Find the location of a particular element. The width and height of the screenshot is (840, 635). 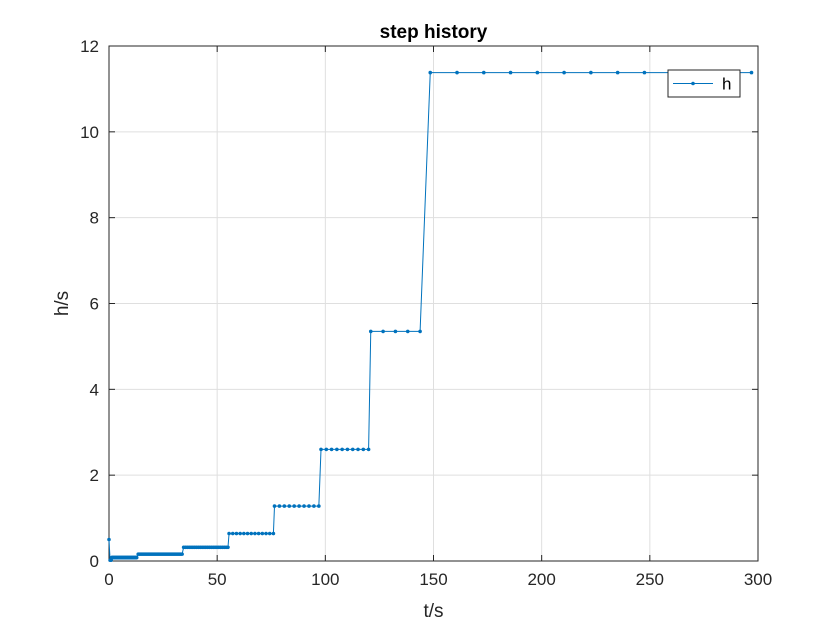

x-tick-label: 150 is located at coordinates (433, 579).